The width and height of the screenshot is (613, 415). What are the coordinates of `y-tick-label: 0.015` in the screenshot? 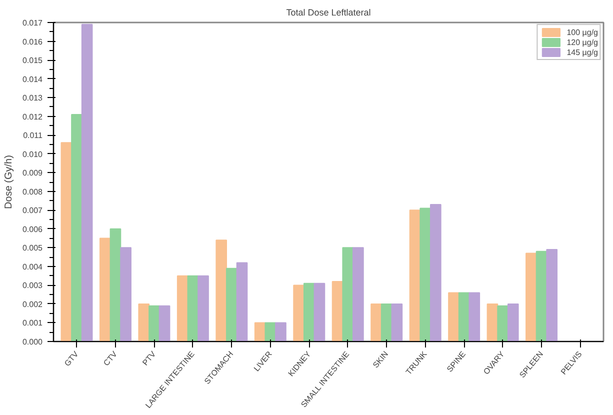 It's located at (33, 61).